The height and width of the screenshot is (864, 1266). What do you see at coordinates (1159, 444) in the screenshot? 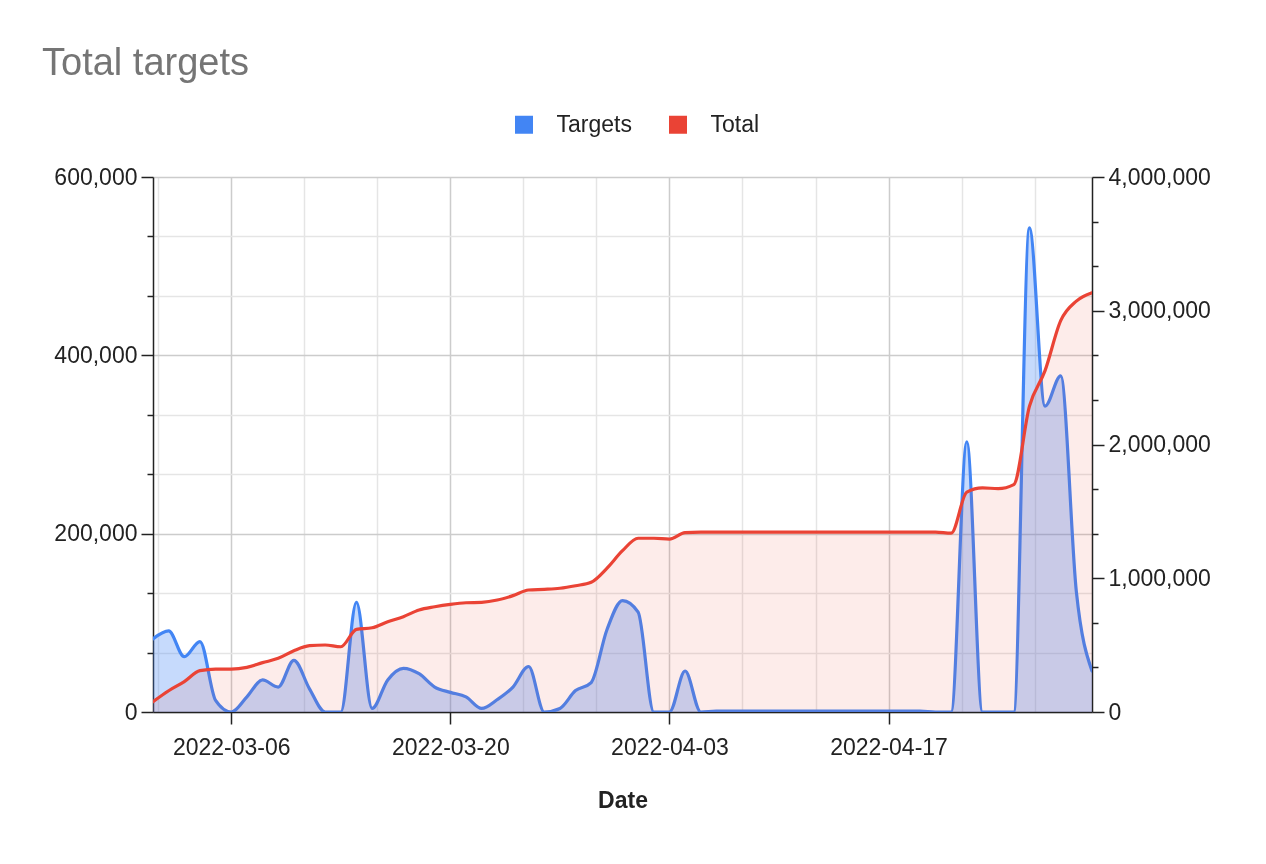
I see `y2-tick-label: 2,000,000` at bounding box center [1159, 444].